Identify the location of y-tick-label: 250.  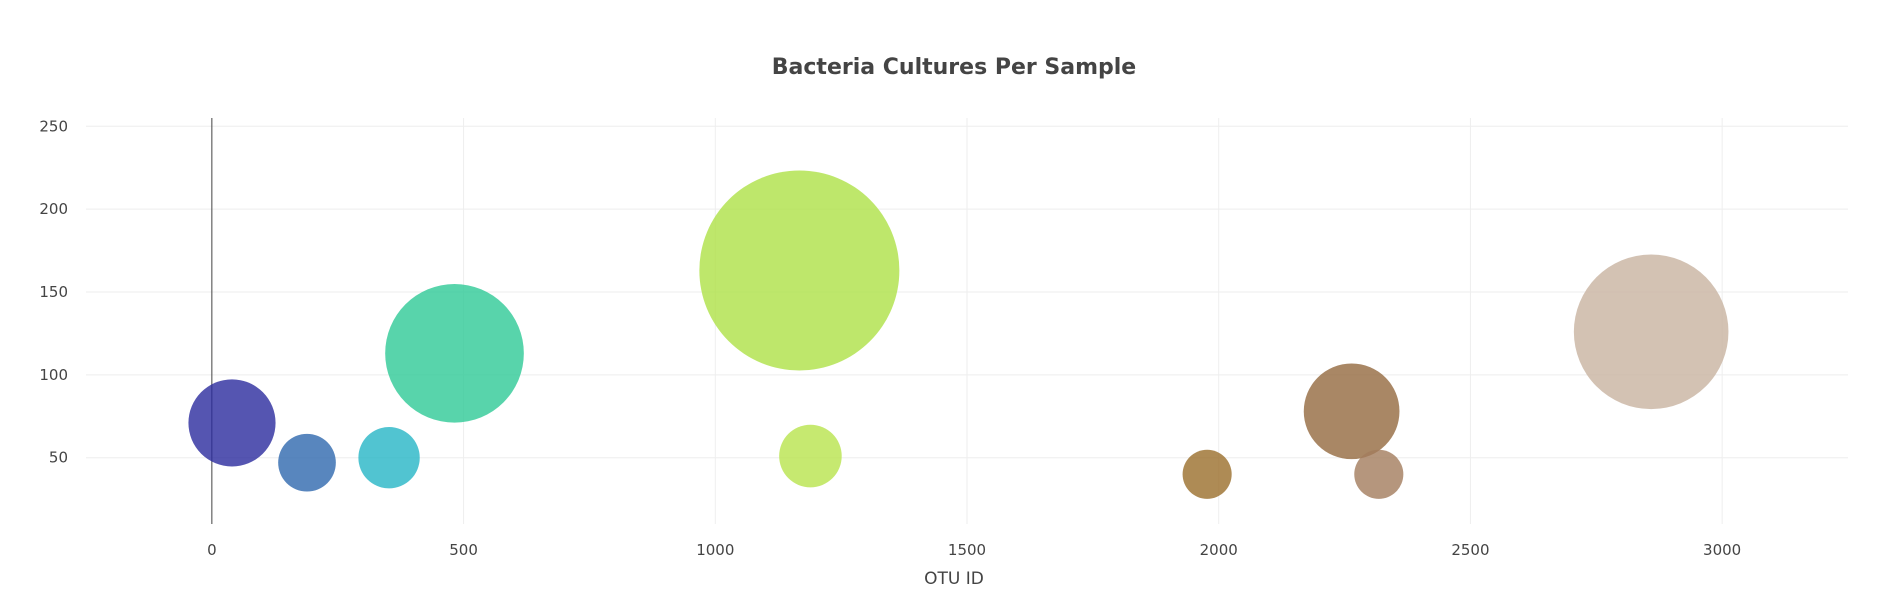
(53, 126).